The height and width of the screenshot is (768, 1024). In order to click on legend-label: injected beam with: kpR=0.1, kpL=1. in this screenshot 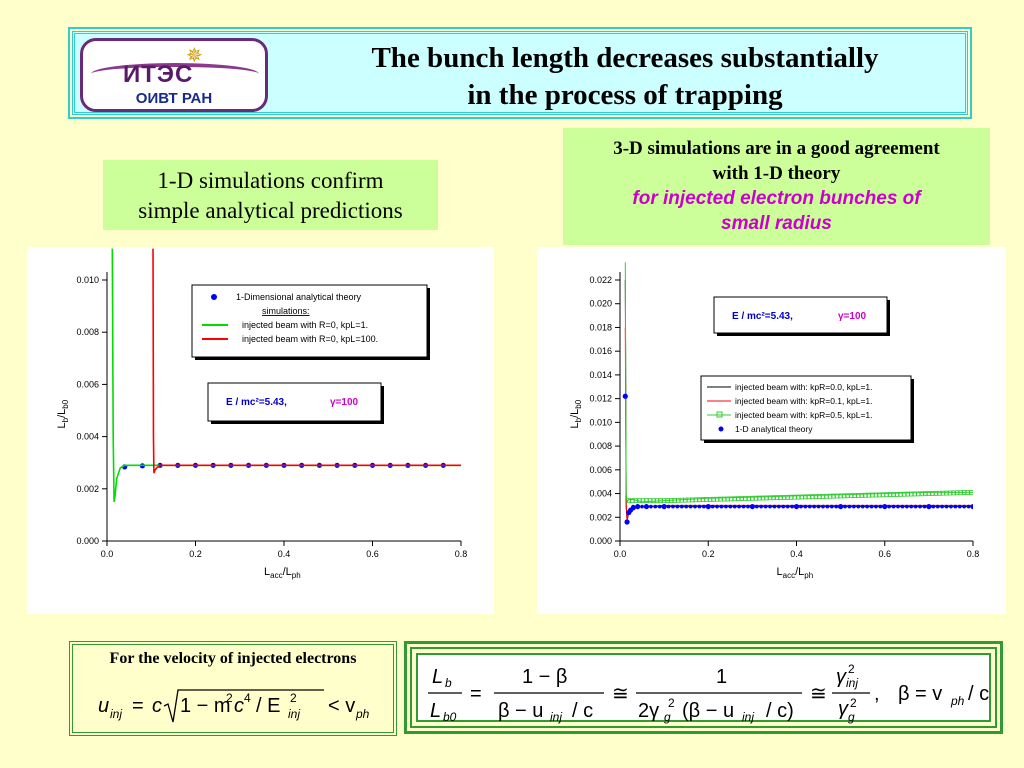, I will do `click(804, 401)`.